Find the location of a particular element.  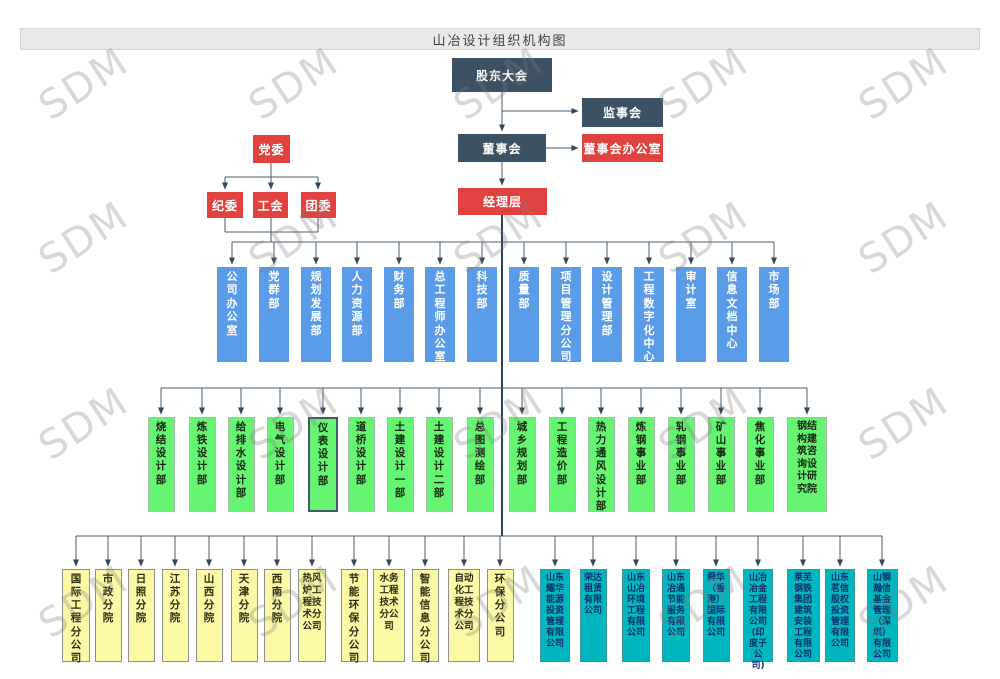

subsidiary-company-7: 莱芜钢铁集团建筑安装工程有限公司 is located at coordinates (803, 615).